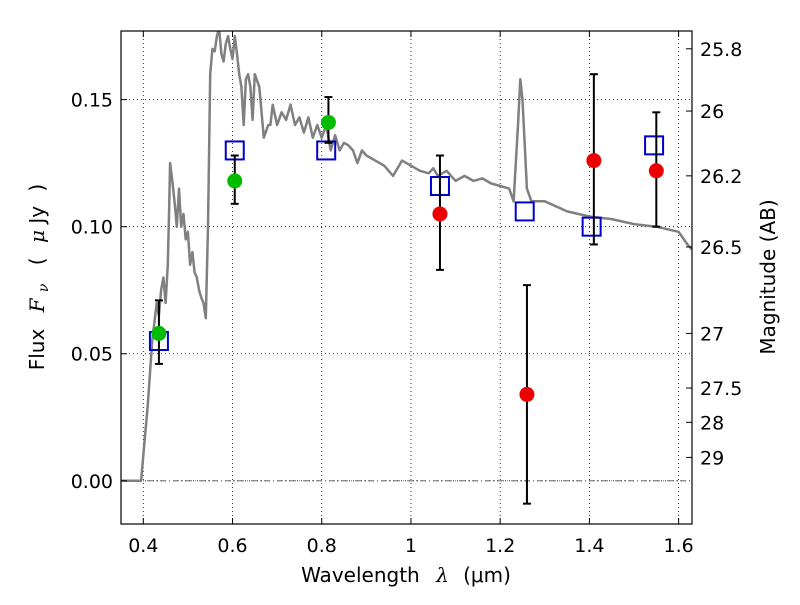  I want to click on y2-tick-label: 25.8, so click(721, 50).